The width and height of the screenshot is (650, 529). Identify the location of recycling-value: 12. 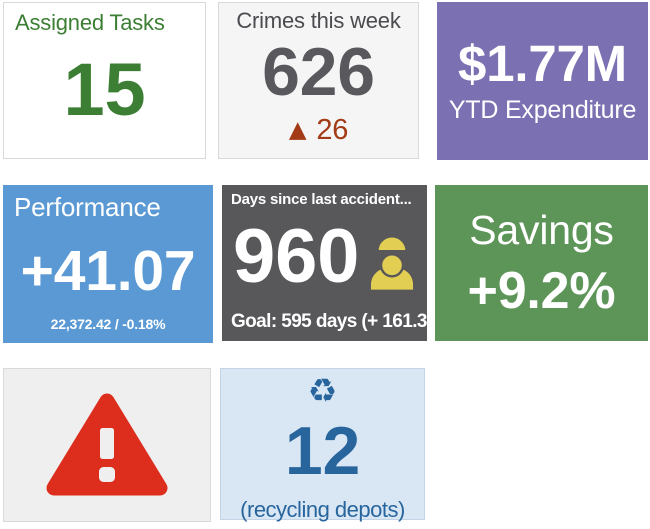
(322, 451).